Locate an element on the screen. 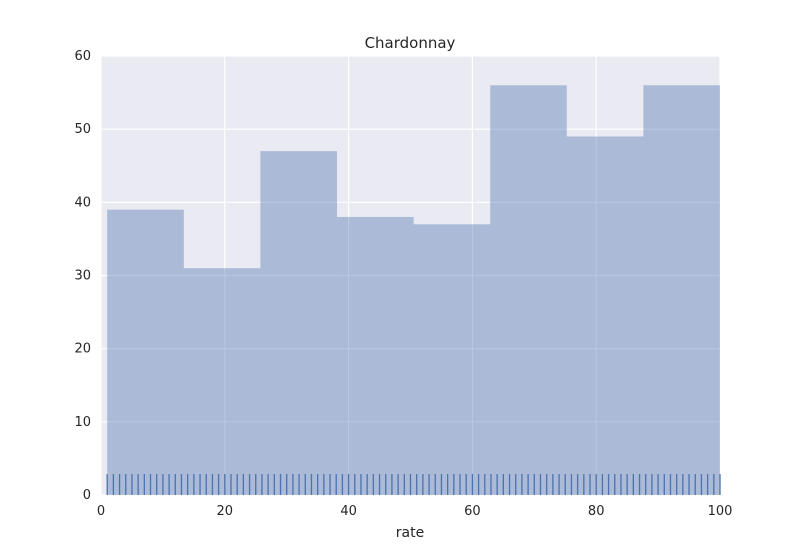  y-tick-label: 60 is located at coordinates (82, 56).